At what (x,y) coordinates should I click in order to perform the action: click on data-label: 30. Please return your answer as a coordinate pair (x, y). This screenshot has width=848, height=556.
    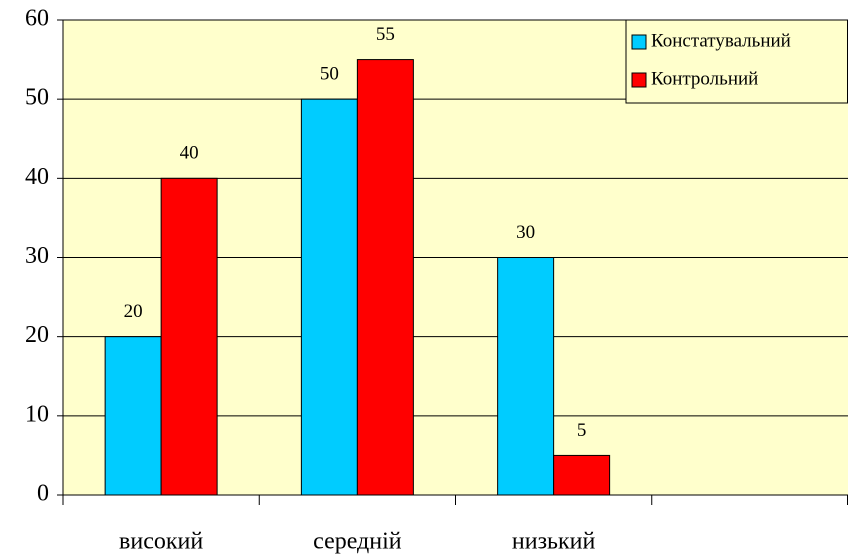
    Looking at the image, I should click on (525, 232).